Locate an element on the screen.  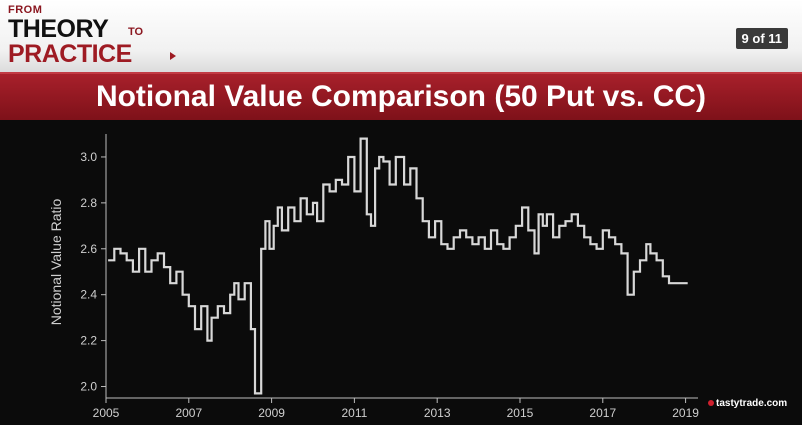
x-tick-label: 2007 is located at coordinates (188, 413).